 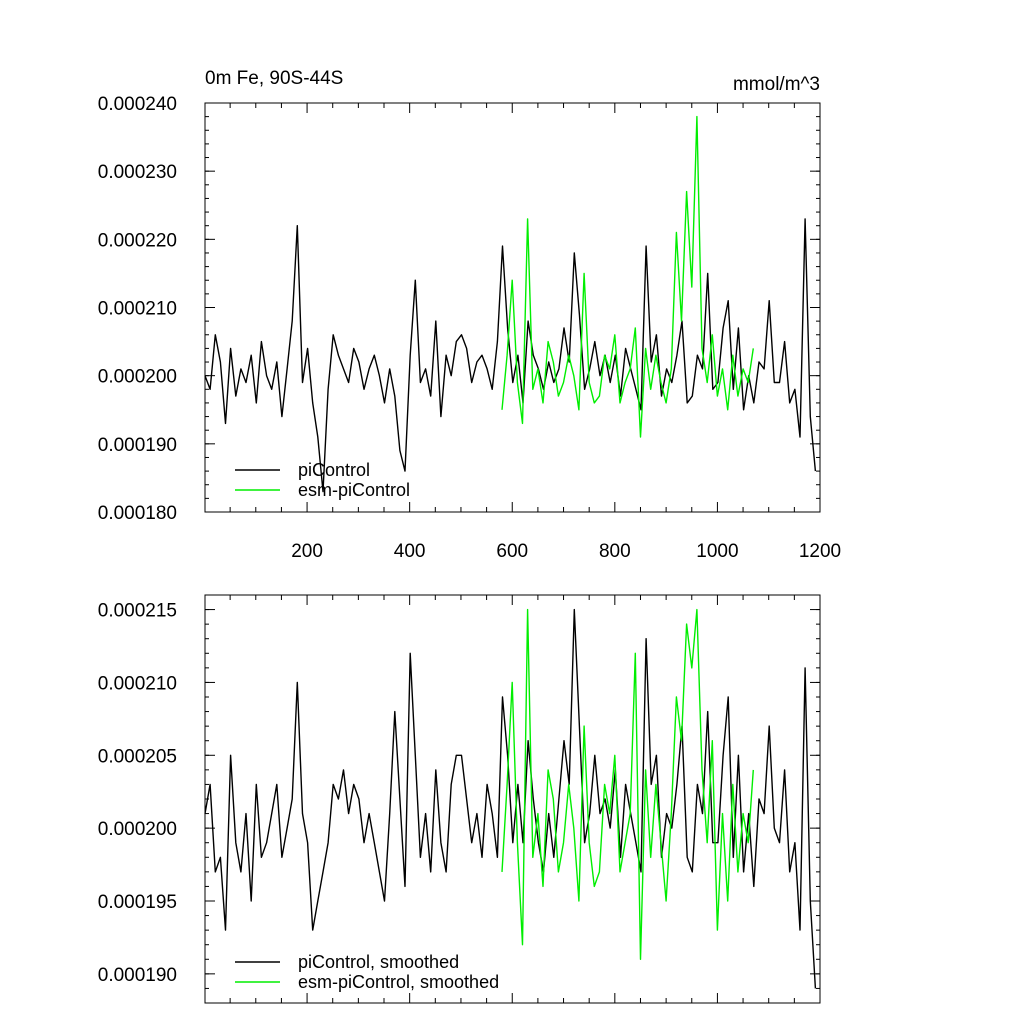 What do you see at coordinates (334, 470) in the screenshot?
I see `legend-label: piControl` at bounding box center [334, 470].